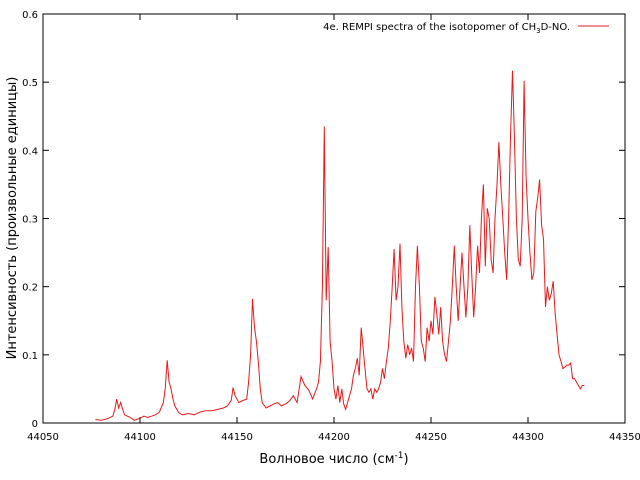 Image resolution: width=640 pixels, height=480 pixels. What do you see at coordinates (12, 218) in the screenshot?
I see `y-axis-title: Интенсивность (произвольные единицы)` at bounding box center [12, 218].